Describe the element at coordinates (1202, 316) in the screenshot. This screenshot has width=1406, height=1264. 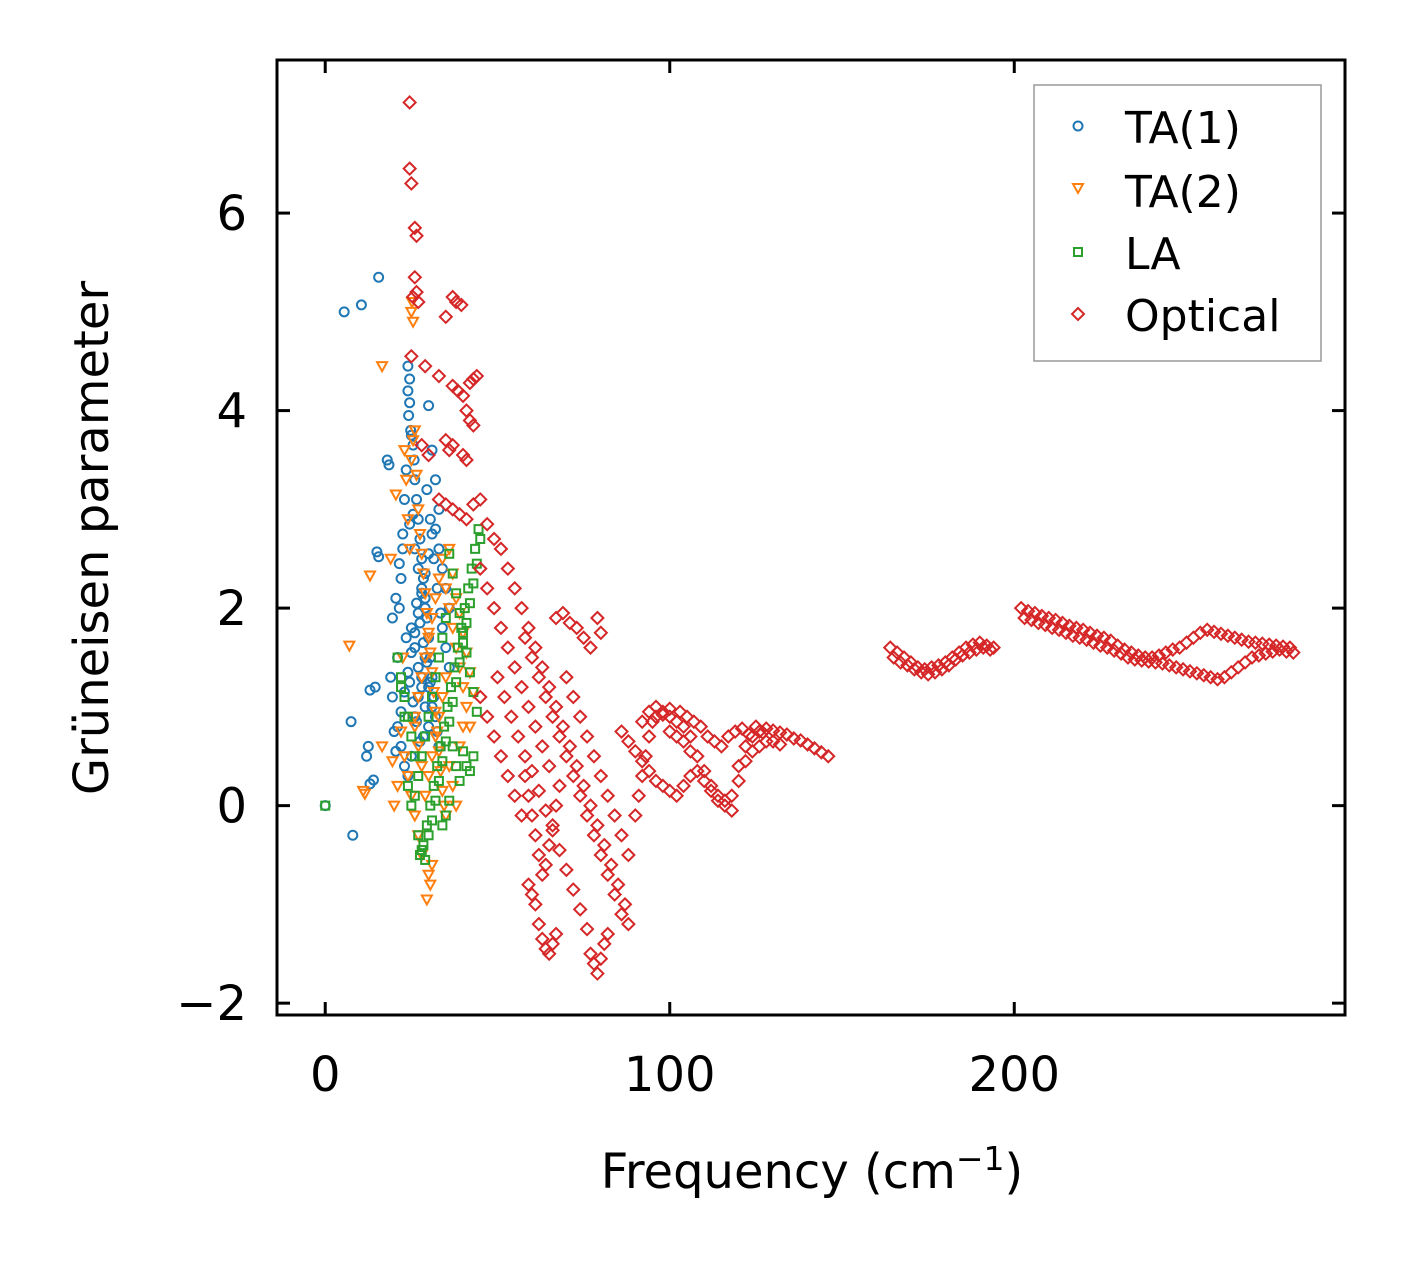
I see `legend-label-optical: Optical` at that location.